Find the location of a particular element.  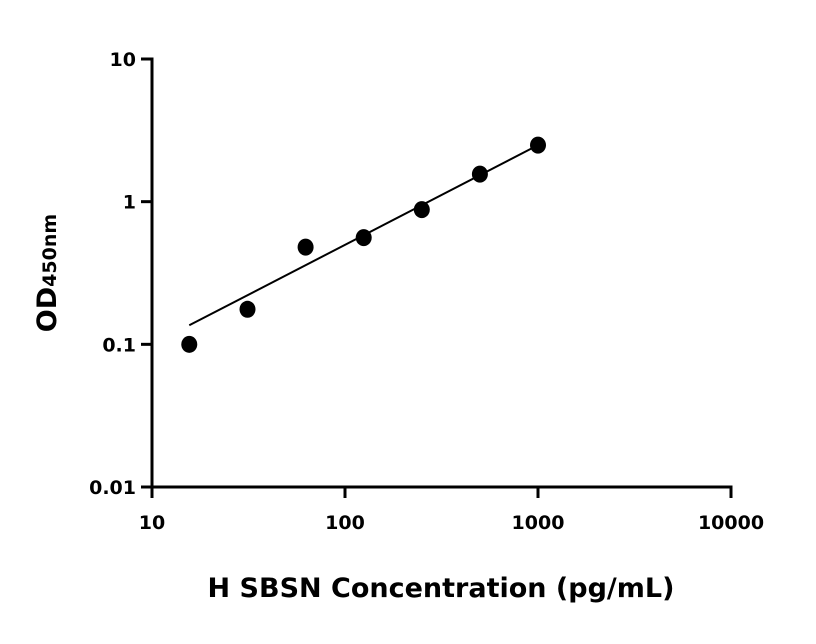

x-axis-title: H SBSN Concentration (pg/mL) is located at coordinates (441, 588).